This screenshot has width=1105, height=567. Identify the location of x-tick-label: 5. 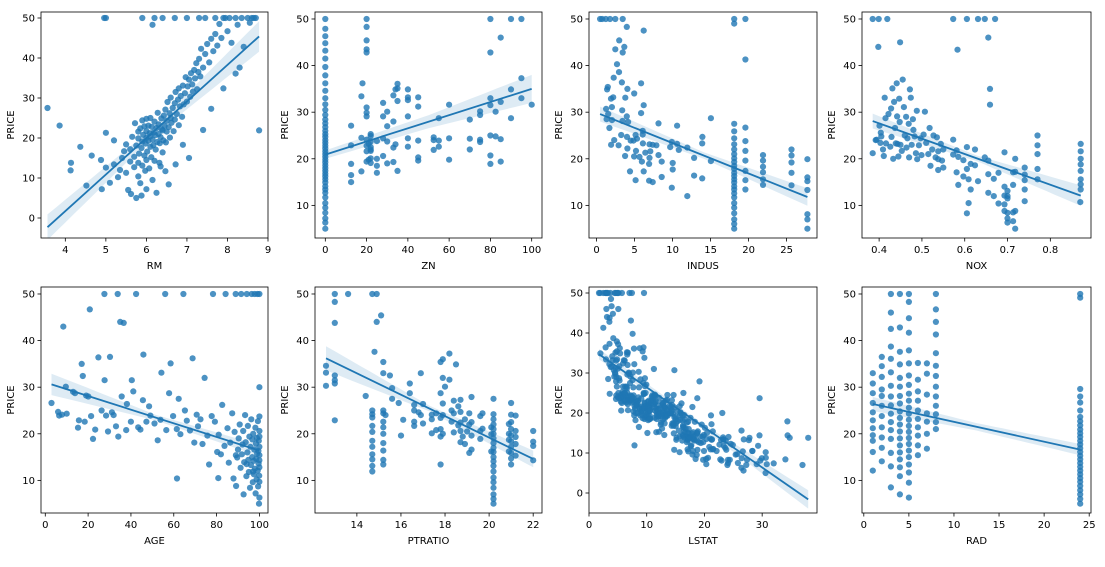
(909, 525).